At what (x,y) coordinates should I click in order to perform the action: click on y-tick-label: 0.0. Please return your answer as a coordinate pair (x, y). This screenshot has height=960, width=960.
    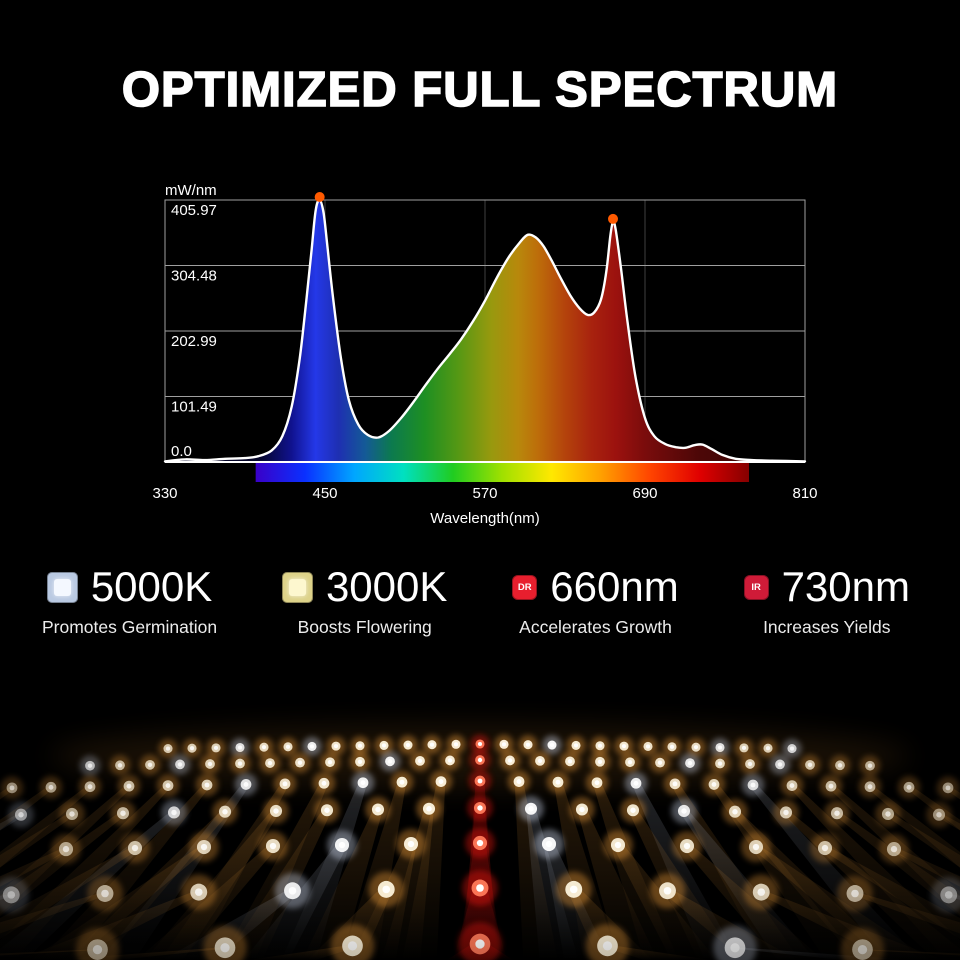
    Looking at the image, I should click on (181, 451).